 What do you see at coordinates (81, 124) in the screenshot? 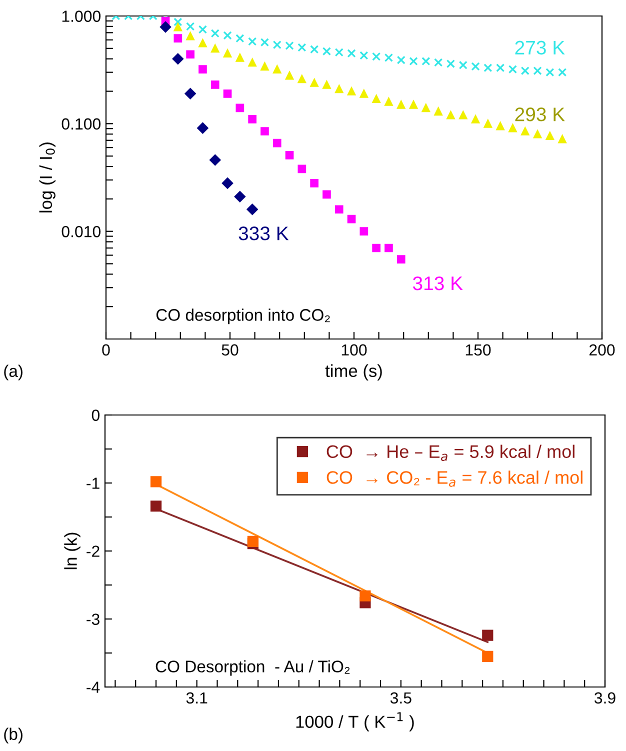
I see `y-tick-label: 0.100` at bounding box center [81, 124].